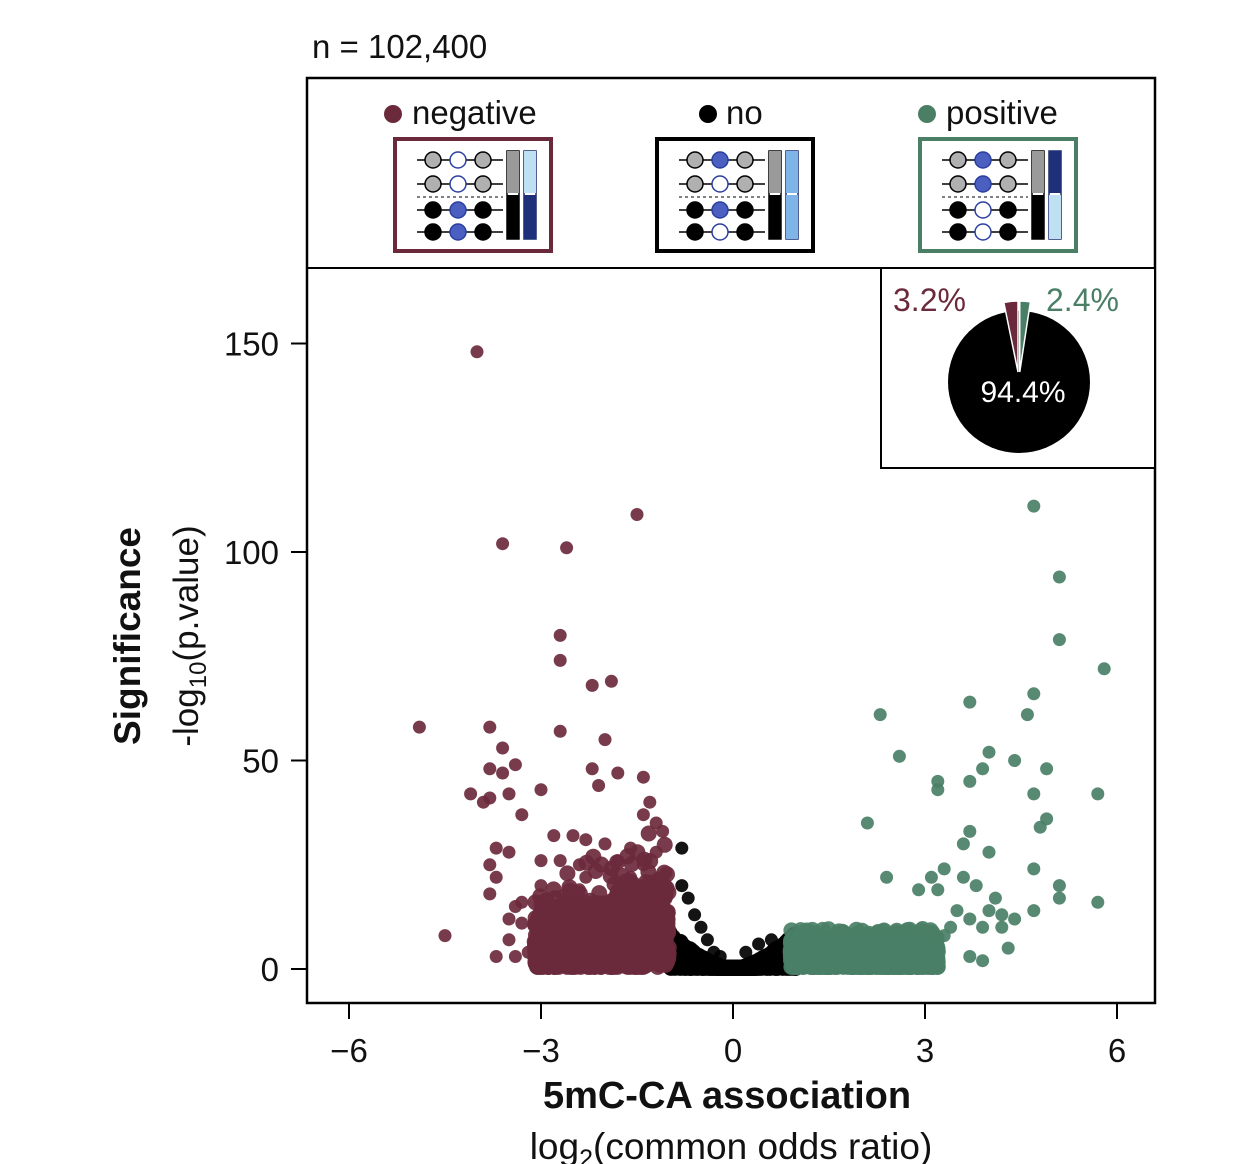  What do you see at coordinates (1025, 336) in the screenshot?
I see `pie-slice-positive` at bounding box center [1025, 336].